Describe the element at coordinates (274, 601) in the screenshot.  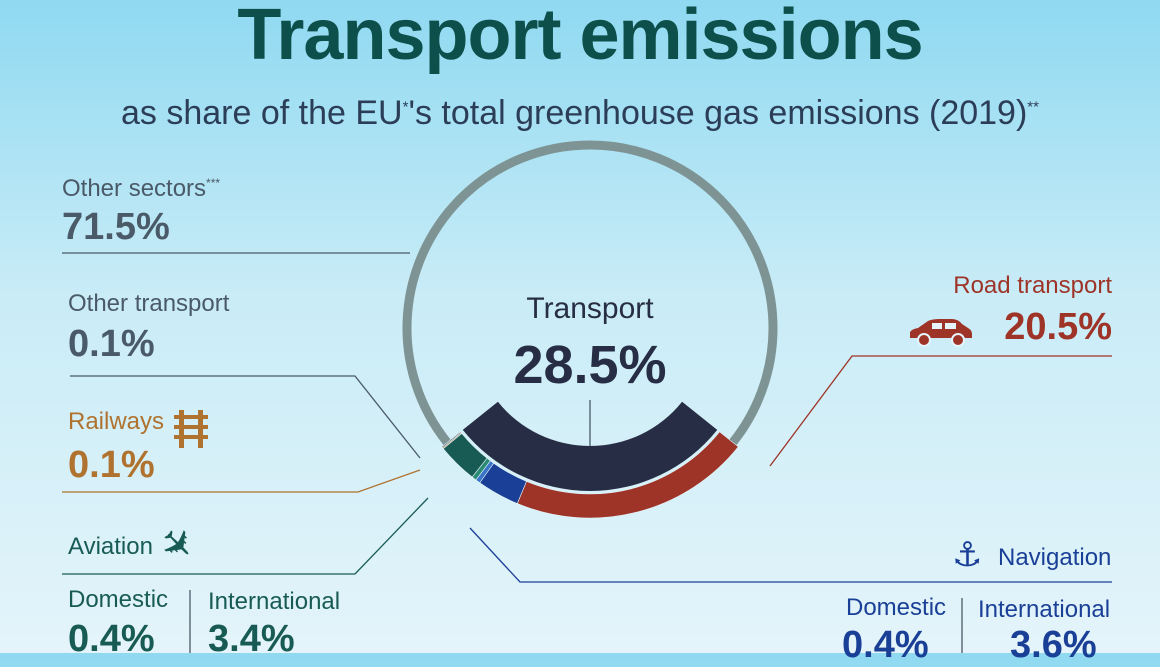
I see `aviation-international-label: International` at that location.